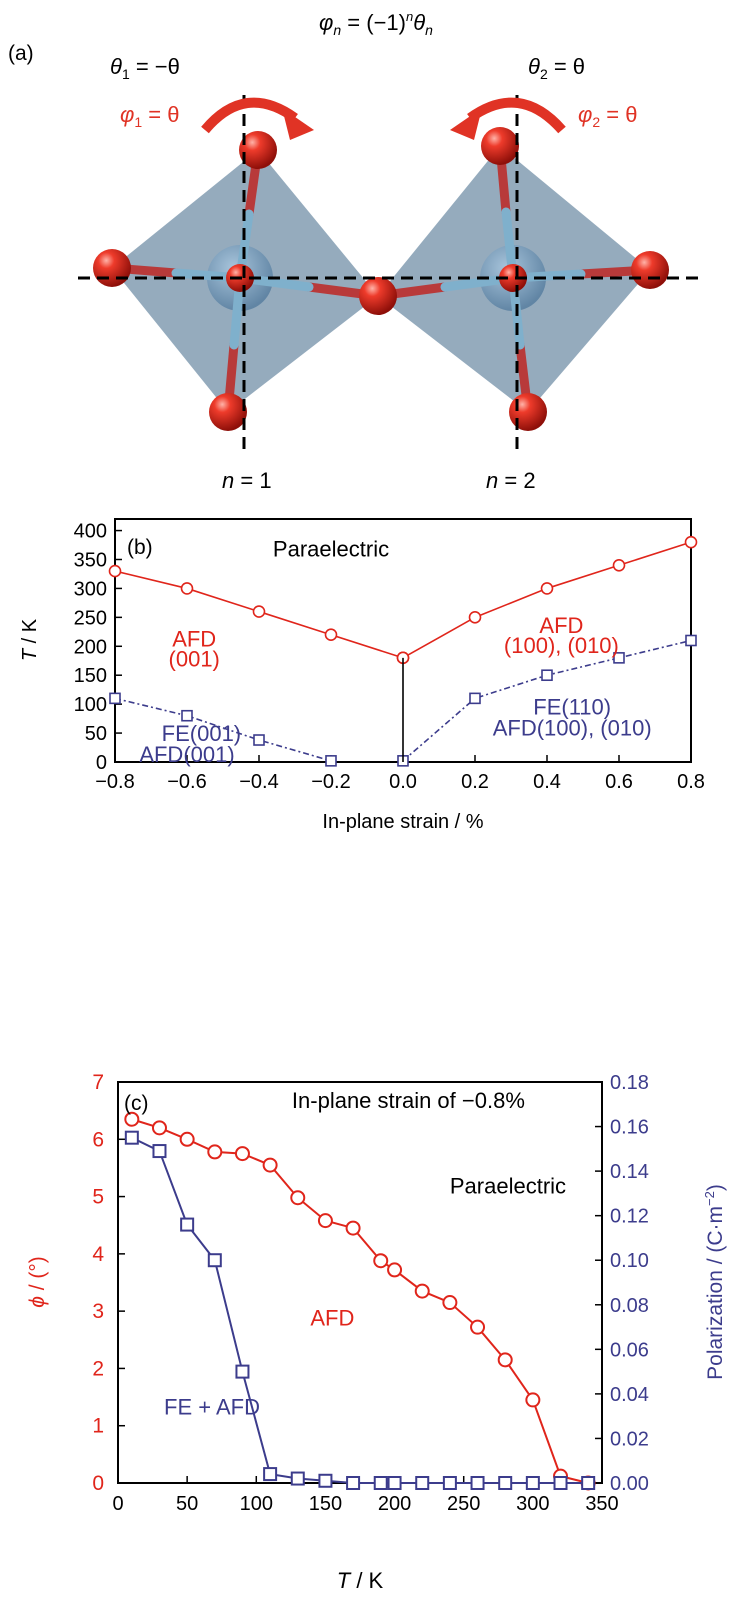  What do you see at coordinates (572, 727) in the screenshot?
I see `annotation-label: AFD(100), (010)` at bounding box center [572, 727].